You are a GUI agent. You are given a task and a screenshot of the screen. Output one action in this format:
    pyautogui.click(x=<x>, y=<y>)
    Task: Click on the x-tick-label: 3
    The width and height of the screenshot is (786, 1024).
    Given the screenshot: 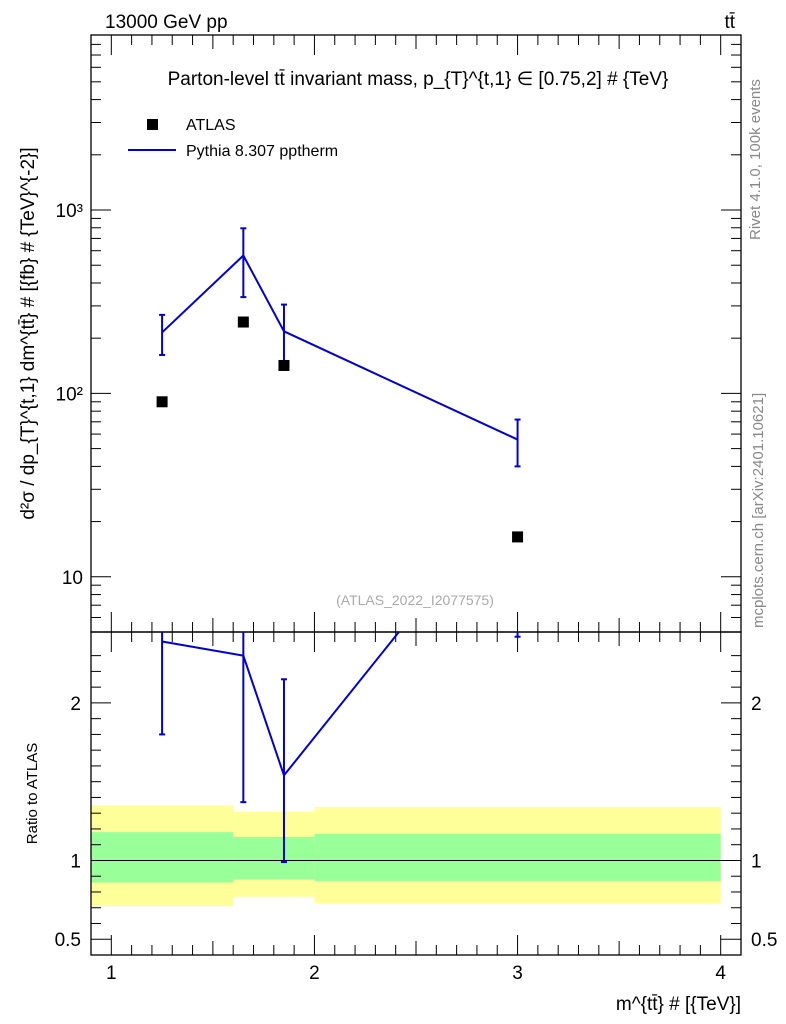 What is the action you would take?
    pyautogui.click(x=517, y=973)
    